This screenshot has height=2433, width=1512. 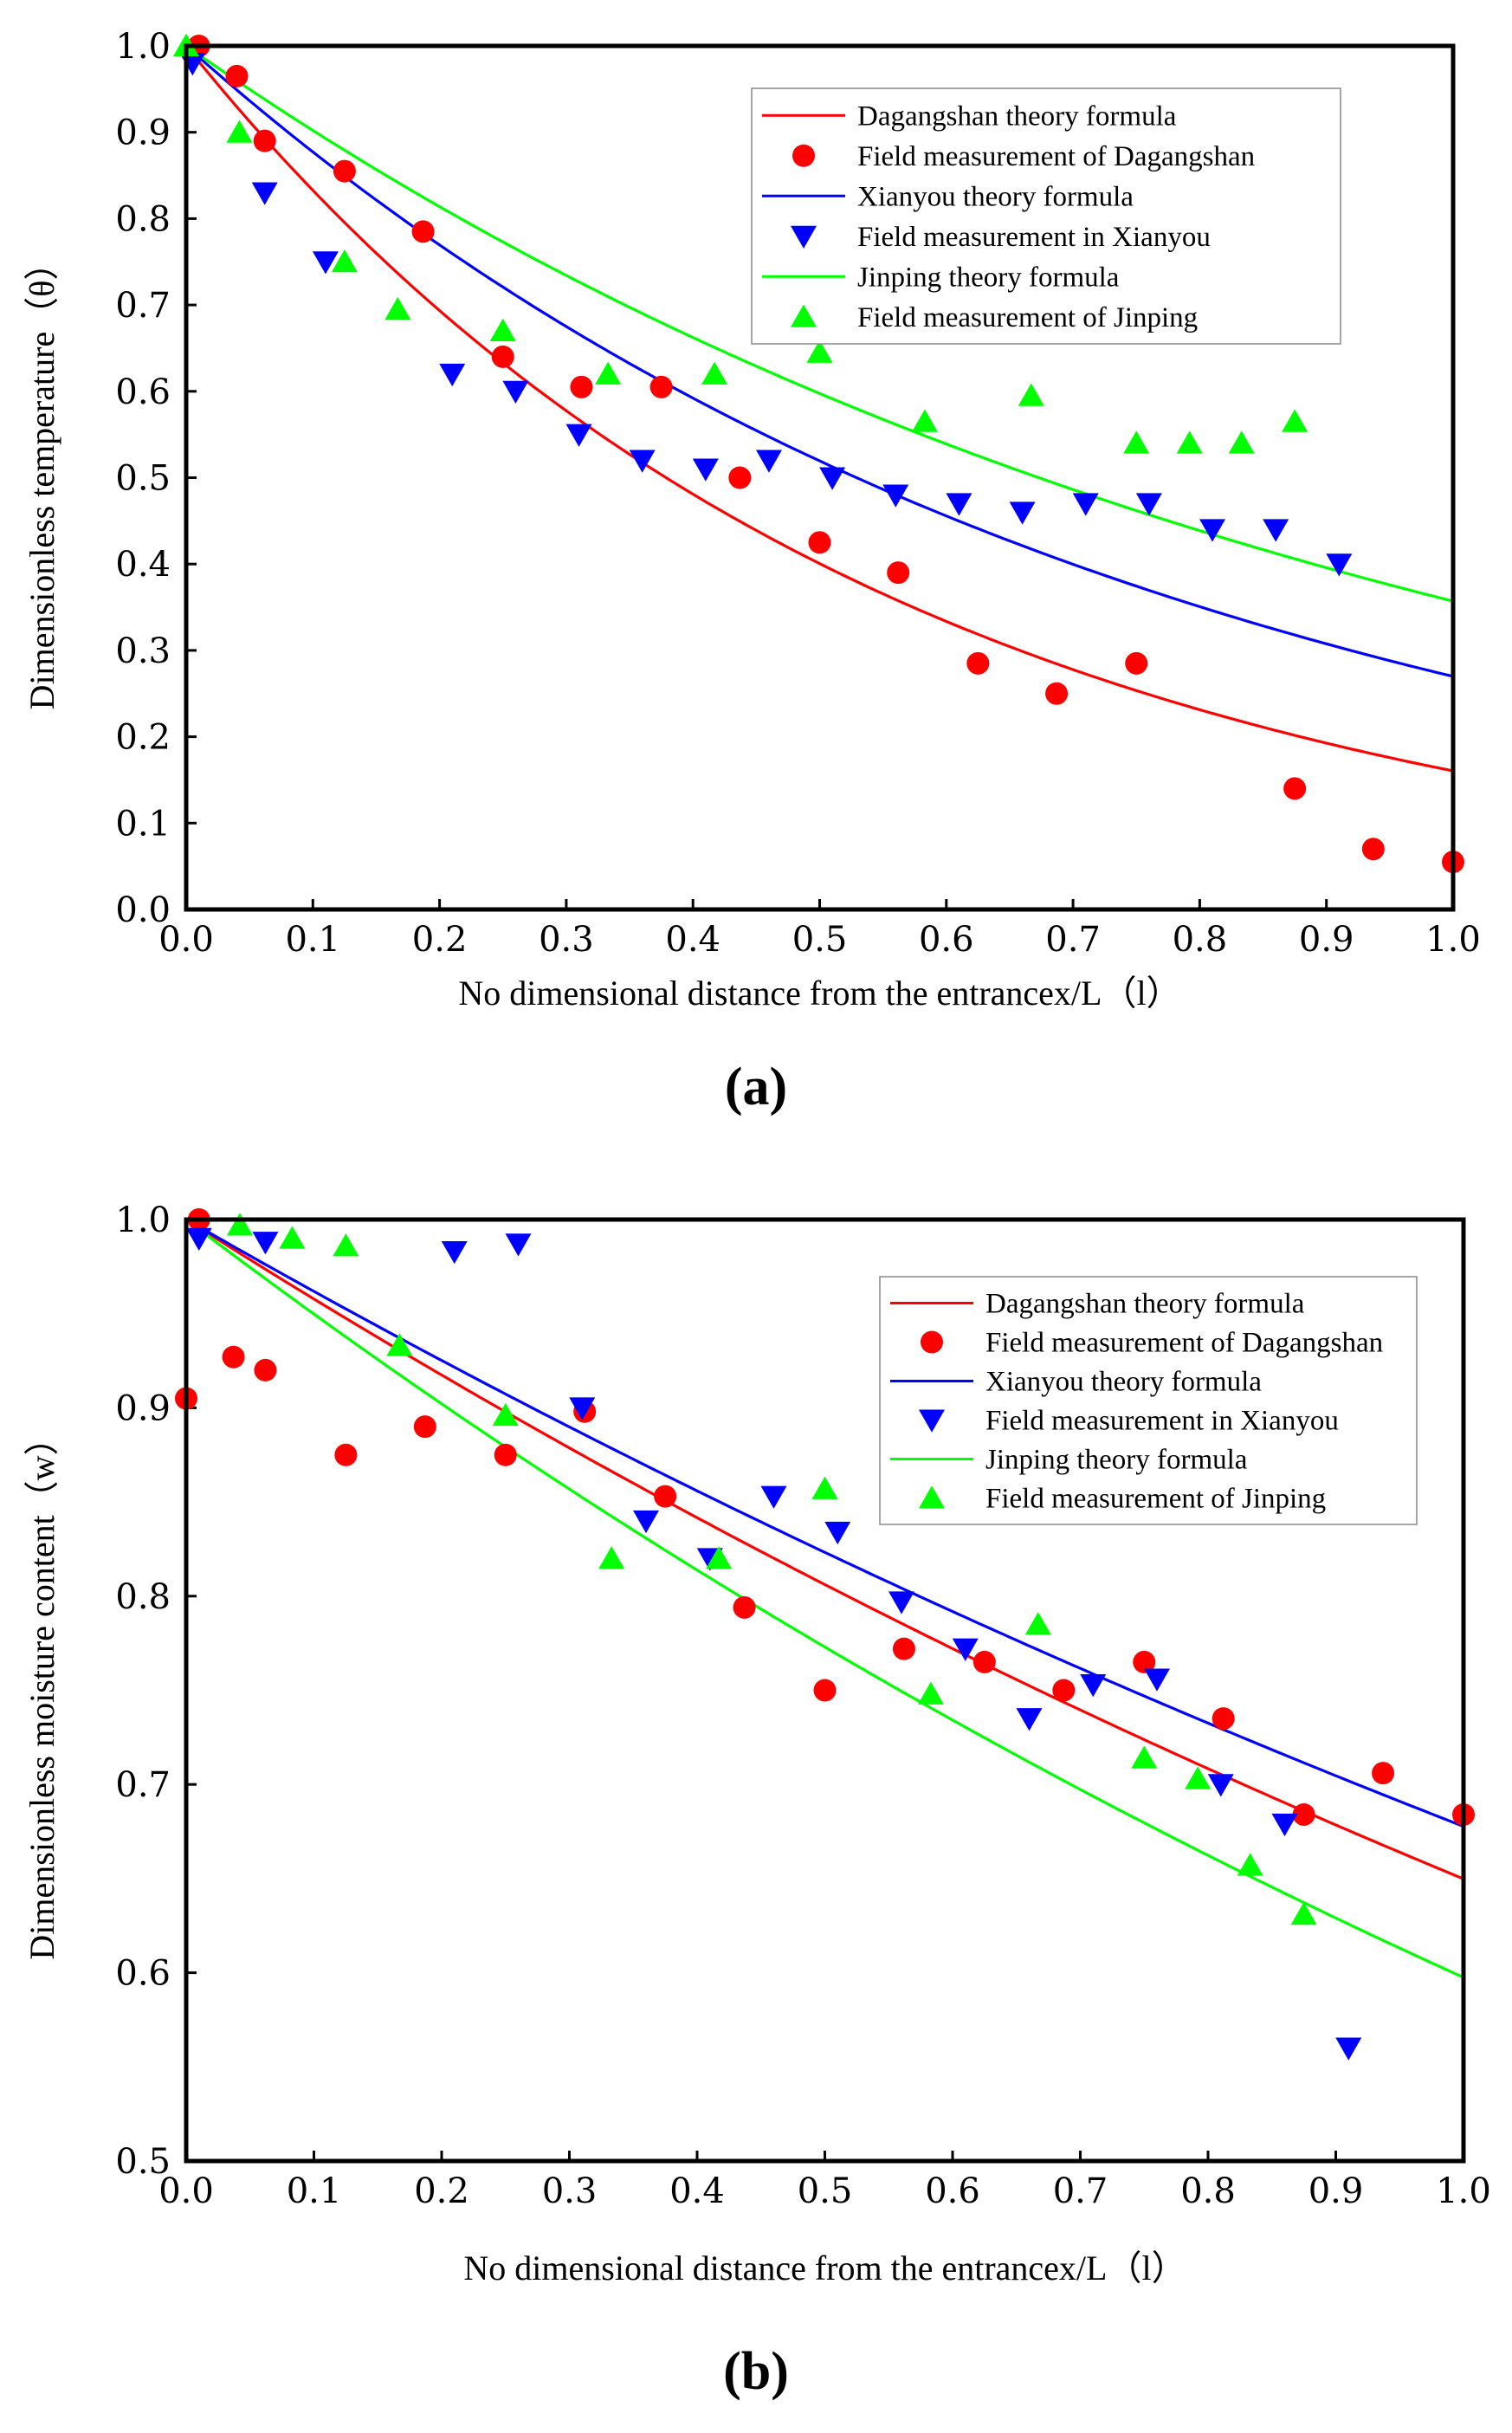 What do you see at coordinates (143, 824) in the screenshot?
I see `y-tick-label: 0.1` at bounding box center [143, 824].